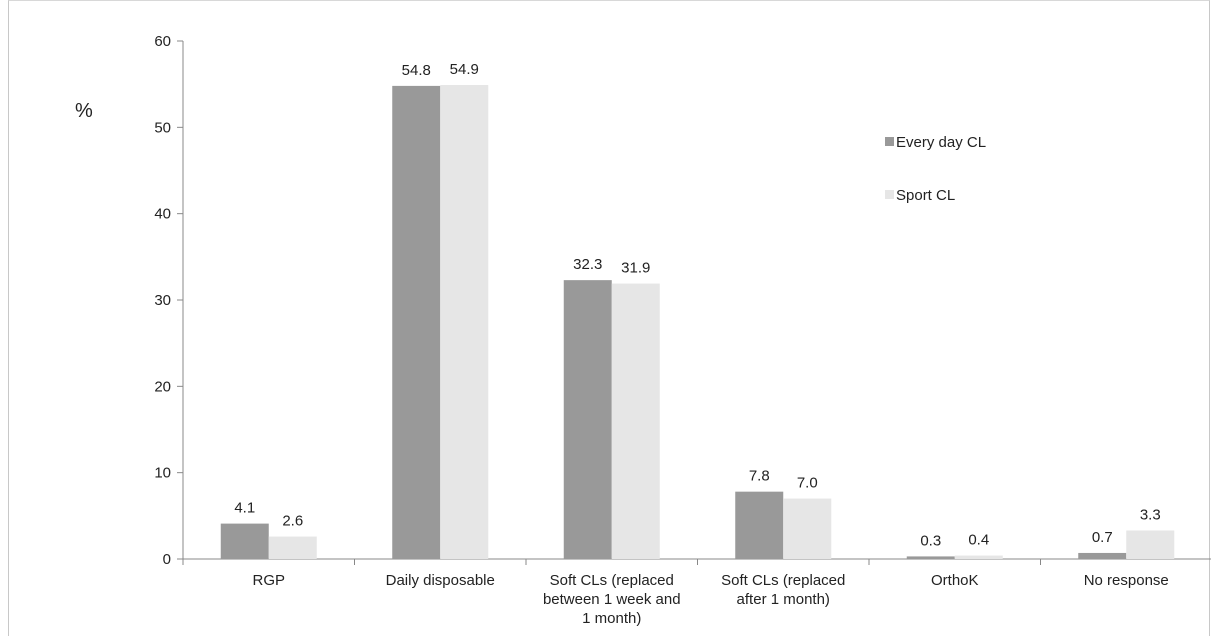 The width and height of the screenshot is (1211, 637). I want to click on bar-value-label: 54.8, so click(416, 70).